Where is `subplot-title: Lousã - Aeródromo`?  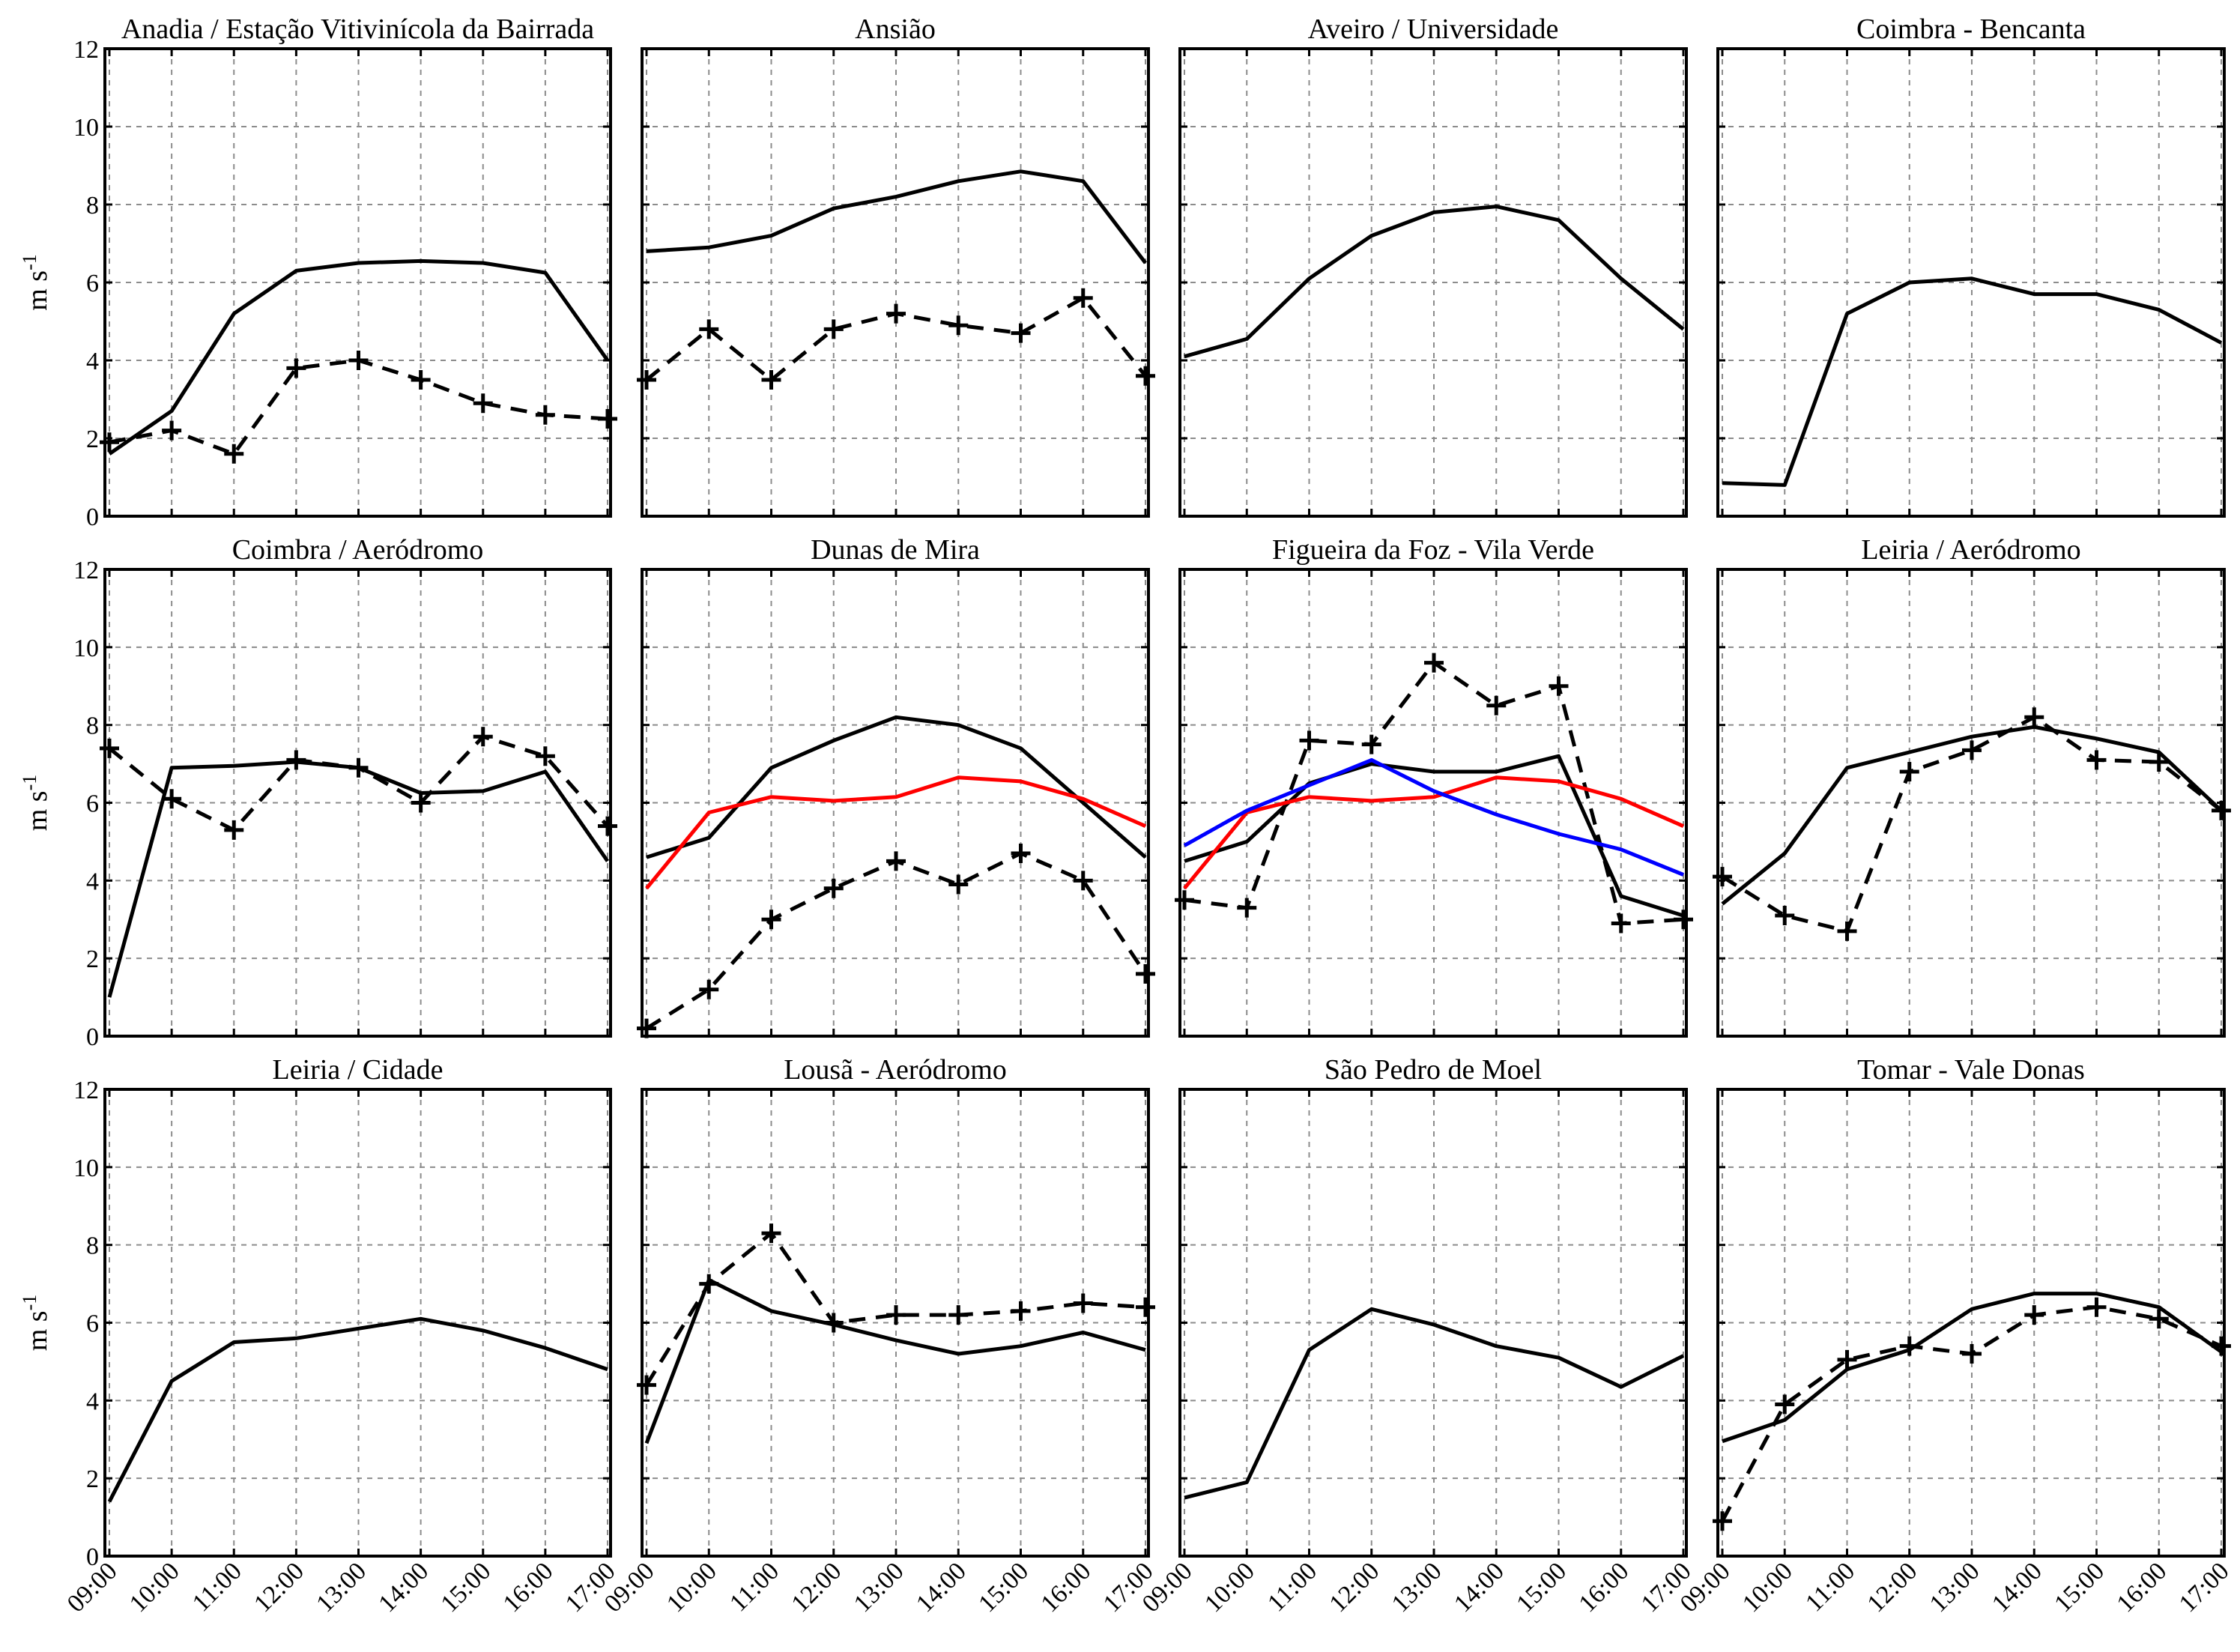 subplot-title: Lousã - Aeródromo is located at coordinates (895, 1070).